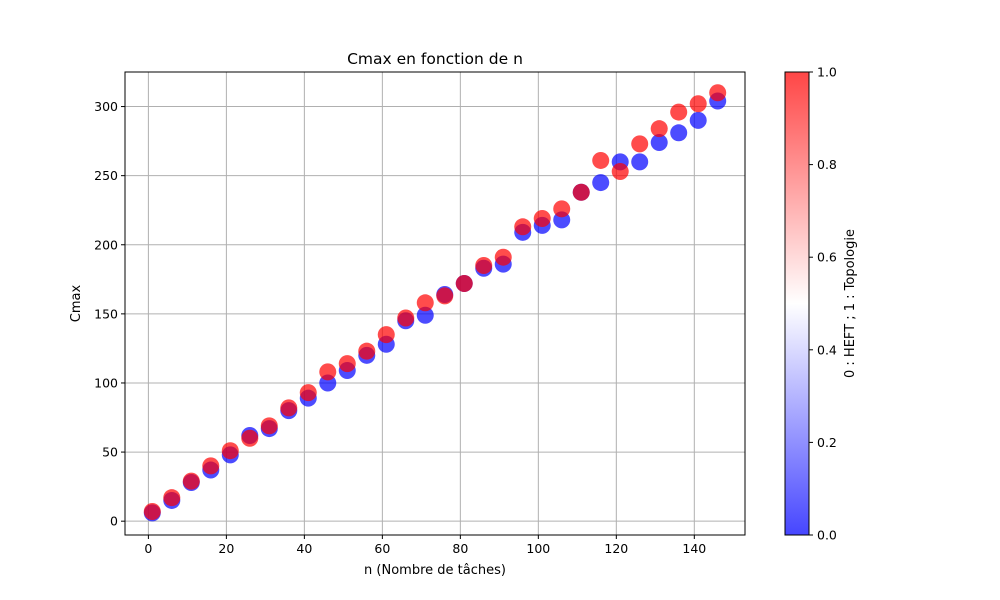 The height and width of the screenshot is (600, 1000). I want to click on x-tick-label: 40, so click(304, 548).